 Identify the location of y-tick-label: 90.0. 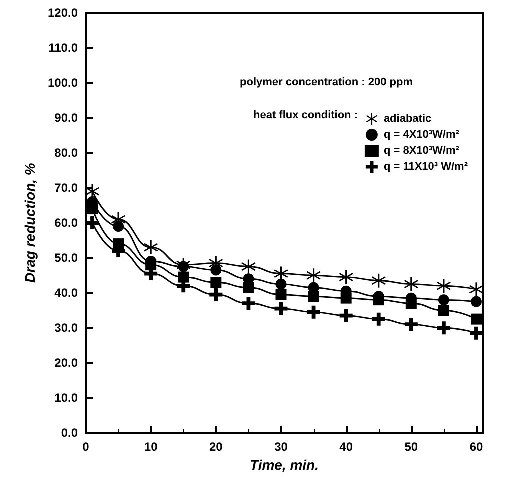
(66, 118).